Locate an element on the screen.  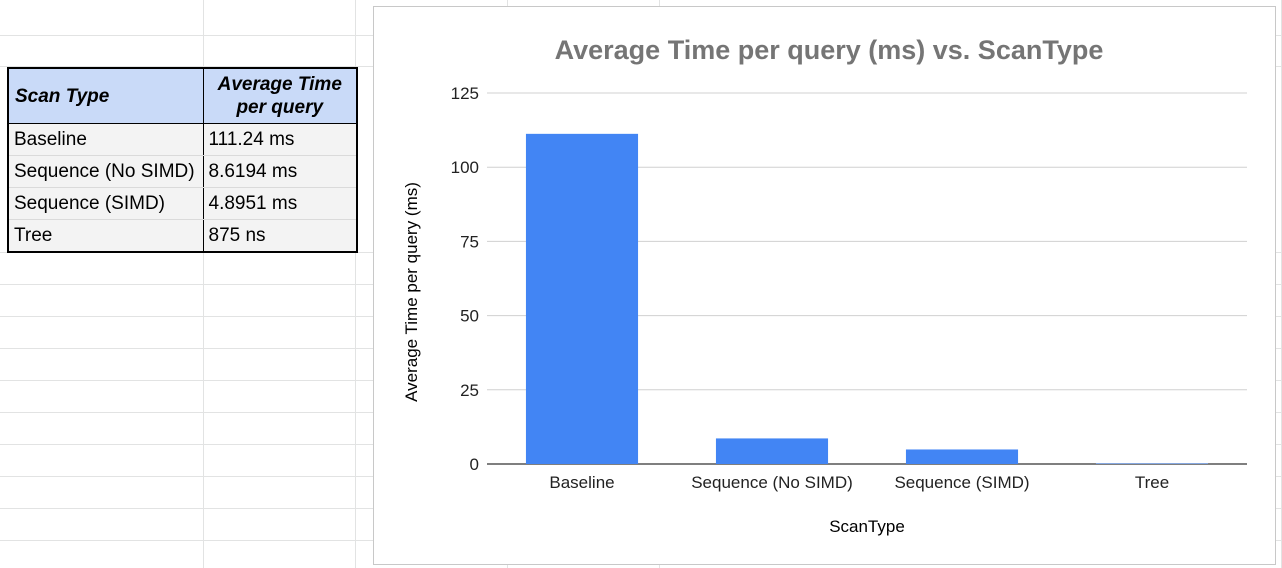
header-average-time: Average Time per query is located at coordinates (280, 95).